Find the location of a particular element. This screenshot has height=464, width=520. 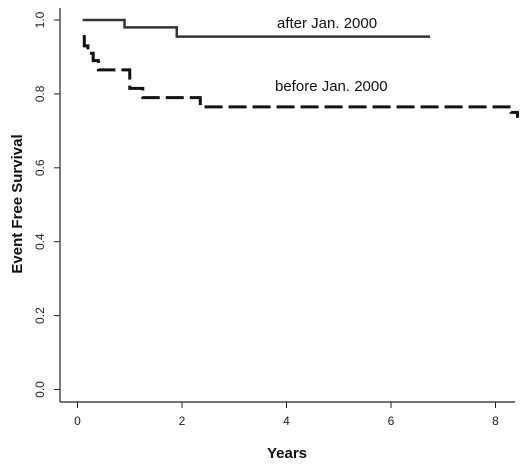

y-tick-label: 0.6 is located at coordinates (40, 167).